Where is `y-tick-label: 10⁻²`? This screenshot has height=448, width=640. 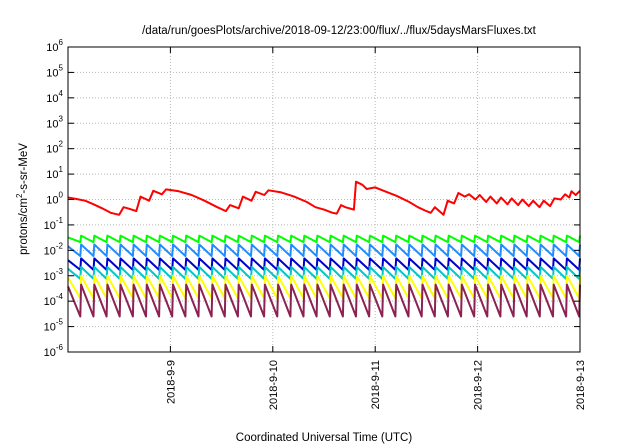
y-tick-label: 10⁻² is located at coordinates (54, 249).